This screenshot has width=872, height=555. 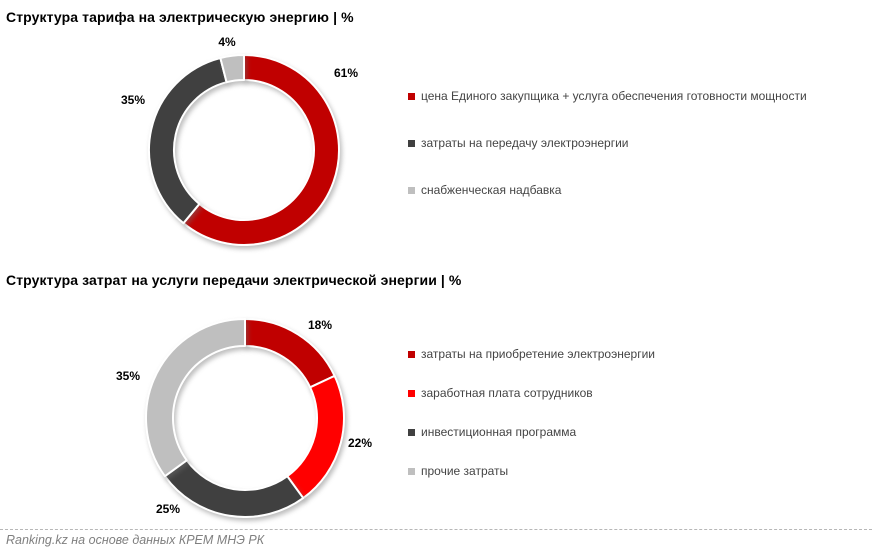 I want to click on legend-label: снабженческая надбавка, so click(x=491, y=190).